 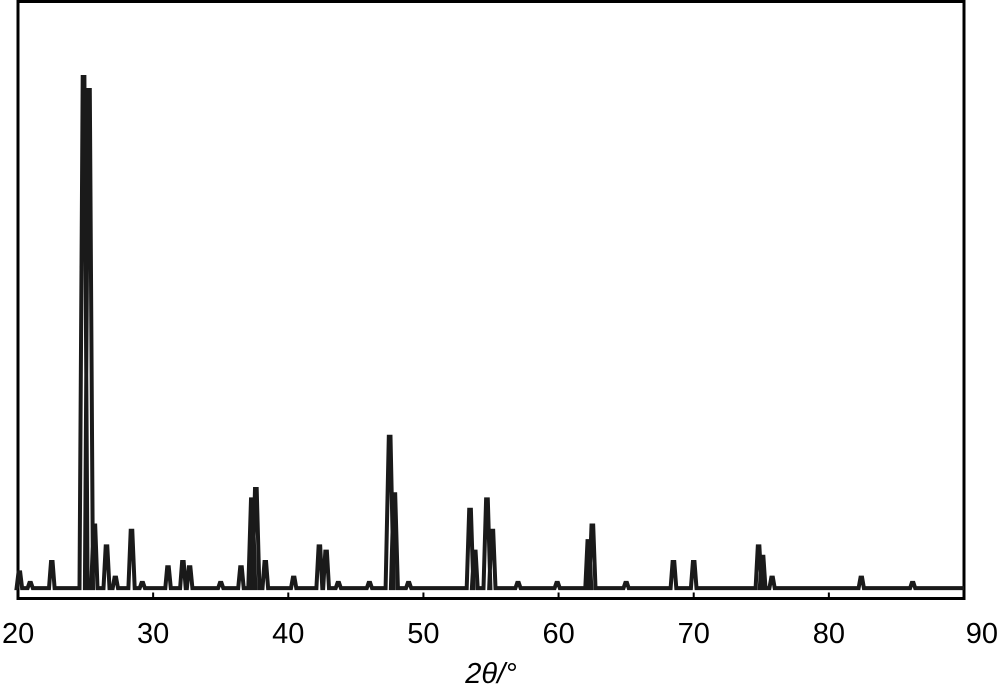 I want to click on x-axis-ticks: 20 30 40 50 60 70 80 90, so click(x=500, y=621).